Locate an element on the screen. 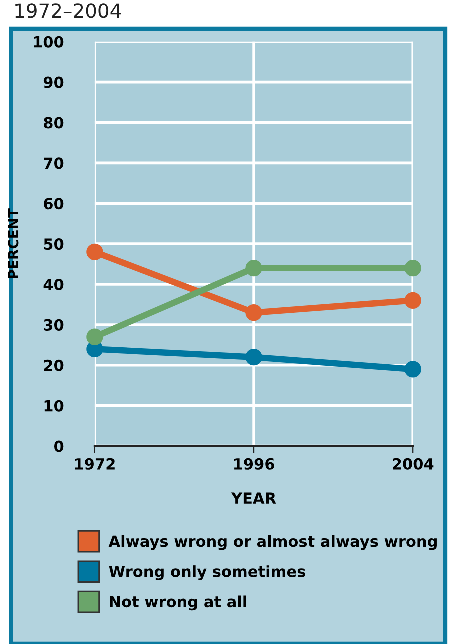  y-tick-label: 100 is located at coordinates (49, 42).